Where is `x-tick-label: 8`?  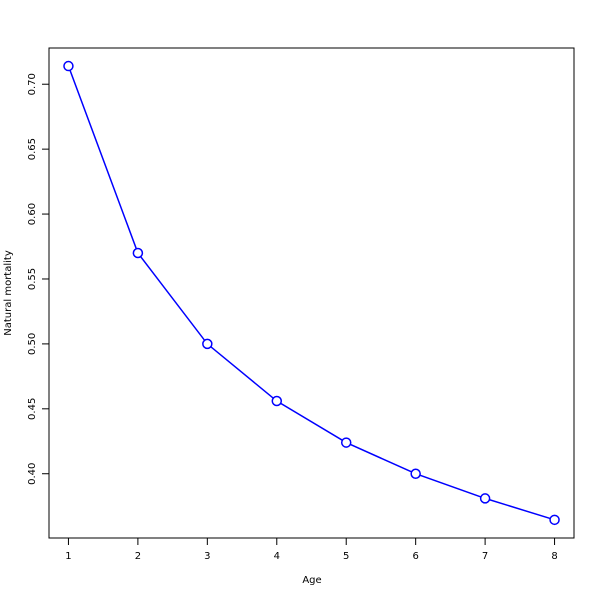
x-tick-label: 8 is located at coordinates (554, 556).